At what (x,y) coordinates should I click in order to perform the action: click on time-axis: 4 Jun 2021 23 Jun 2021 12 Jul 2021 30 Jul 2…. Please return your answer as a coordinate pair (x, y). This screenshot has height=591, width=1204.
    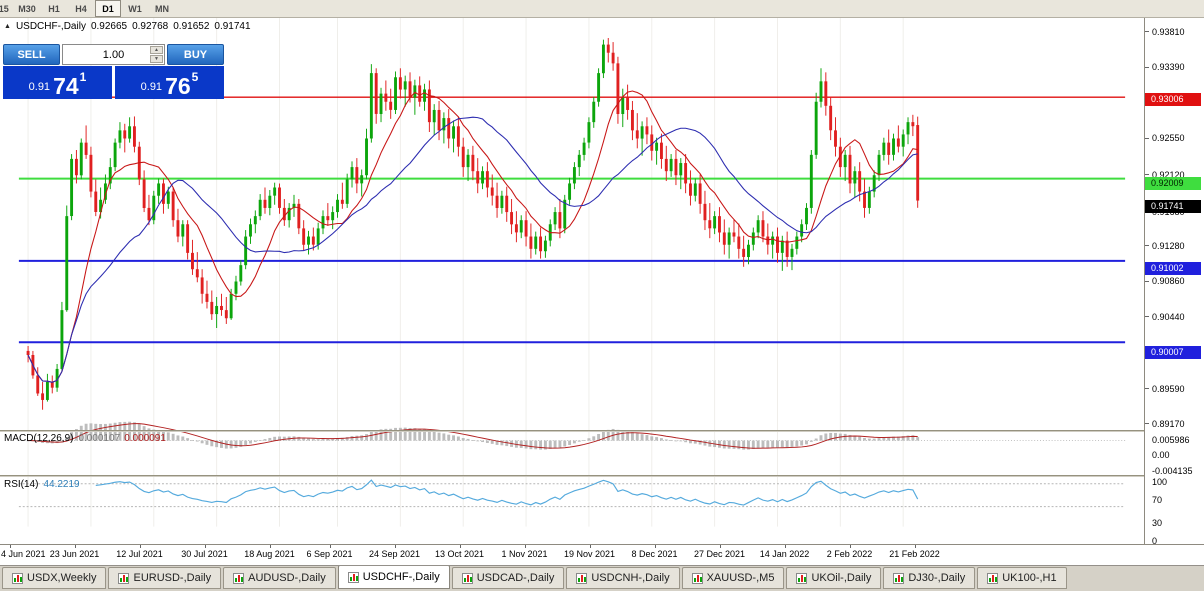
    Looking at the image, I should click on (572, 554).